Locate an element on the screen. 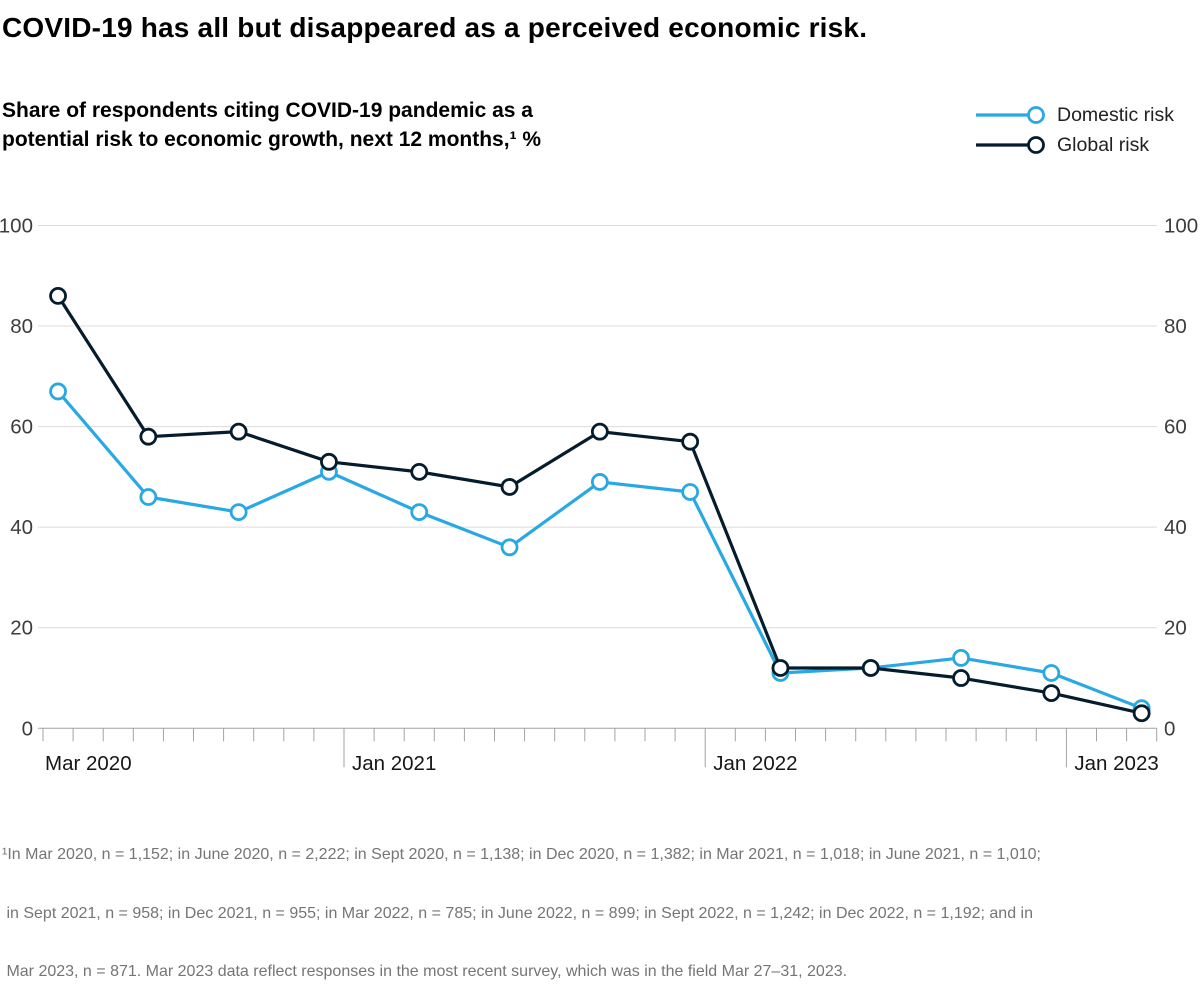  y-axis-tick-label-right: 0 is located at coordinates (1169, 728).